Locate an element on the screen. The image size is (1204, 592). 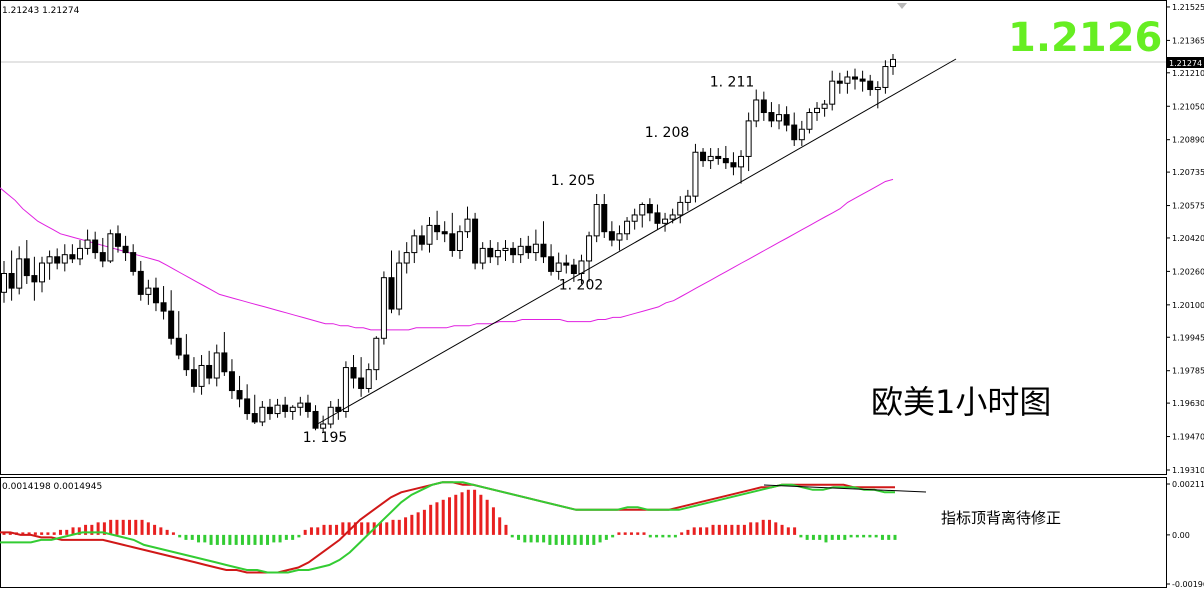
shift-marker-icon is located at coordinates (902, 6).